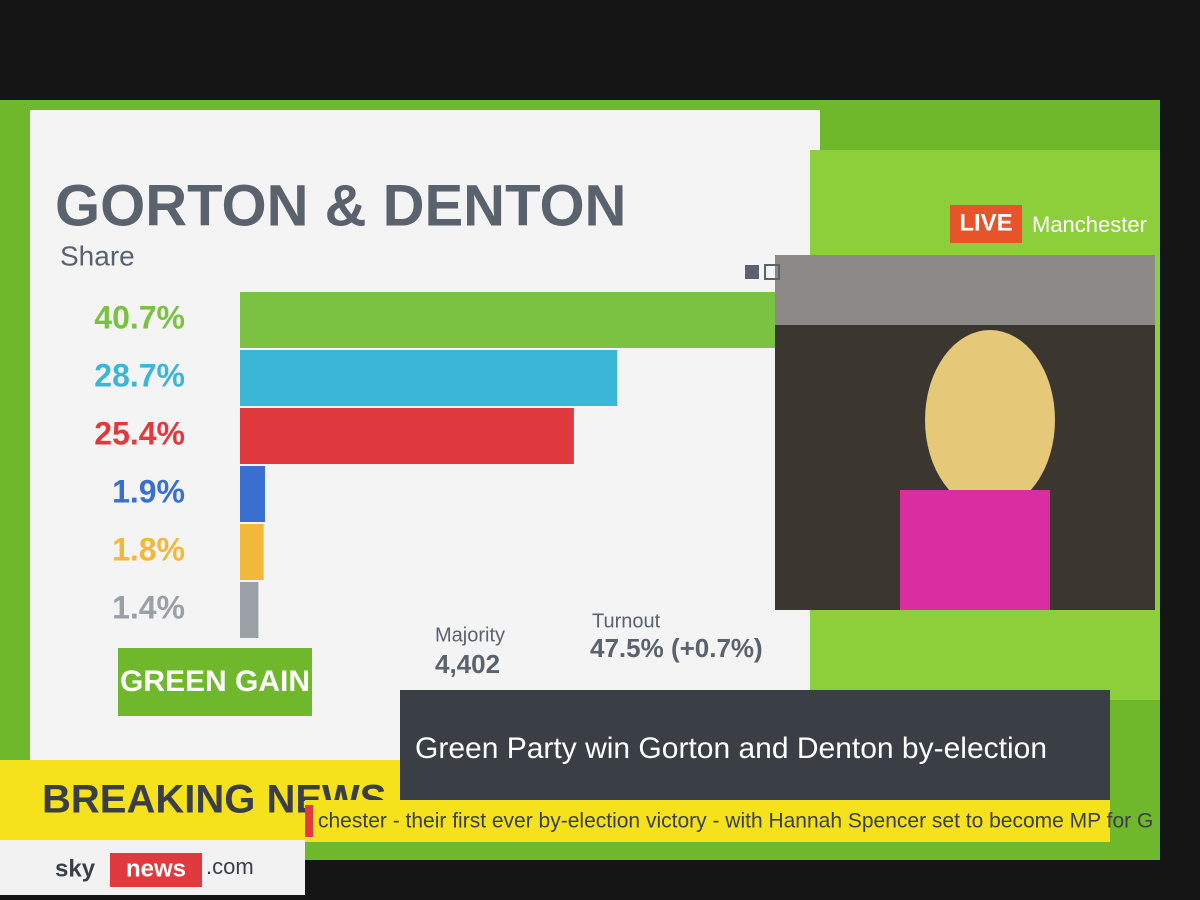 Image resolution: width=1200 pixels, height=900 pixels. I want to click on live-badge: LIVE, so click(985, 222).